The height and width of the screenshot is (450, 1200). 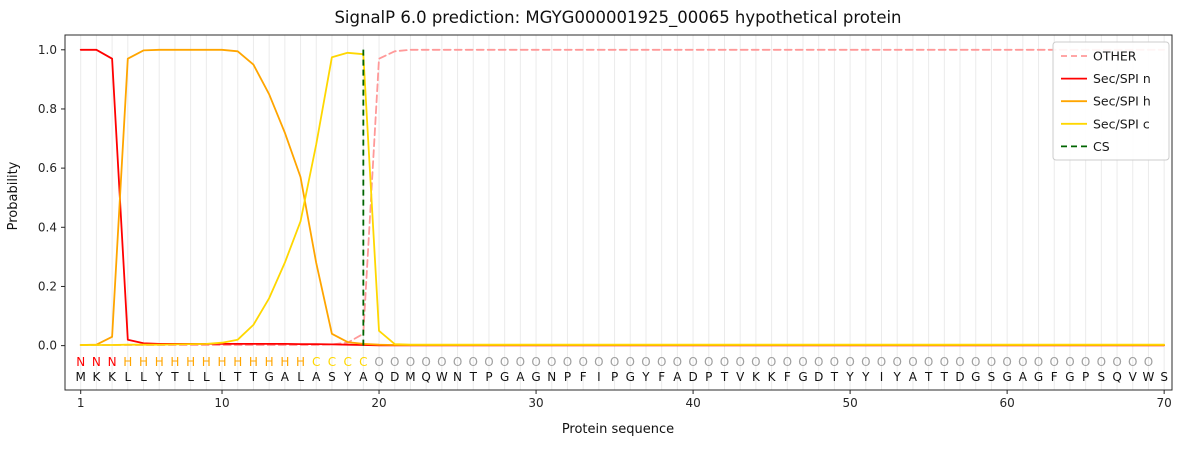 What do you see at coordinates (882, 377) in the screenshot?
I see `residue-letter: I` at bounding box center [882, 377].